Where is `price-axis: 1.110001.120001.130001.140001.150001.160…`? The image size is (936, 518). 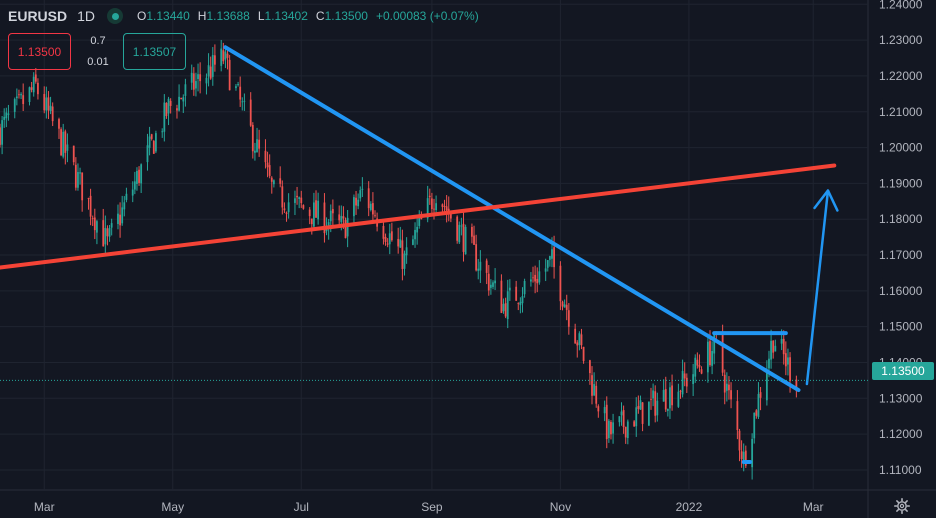
price-axis: 1.110001.120001.130001.140001.150001.160… is located at coordinates (901, 238).